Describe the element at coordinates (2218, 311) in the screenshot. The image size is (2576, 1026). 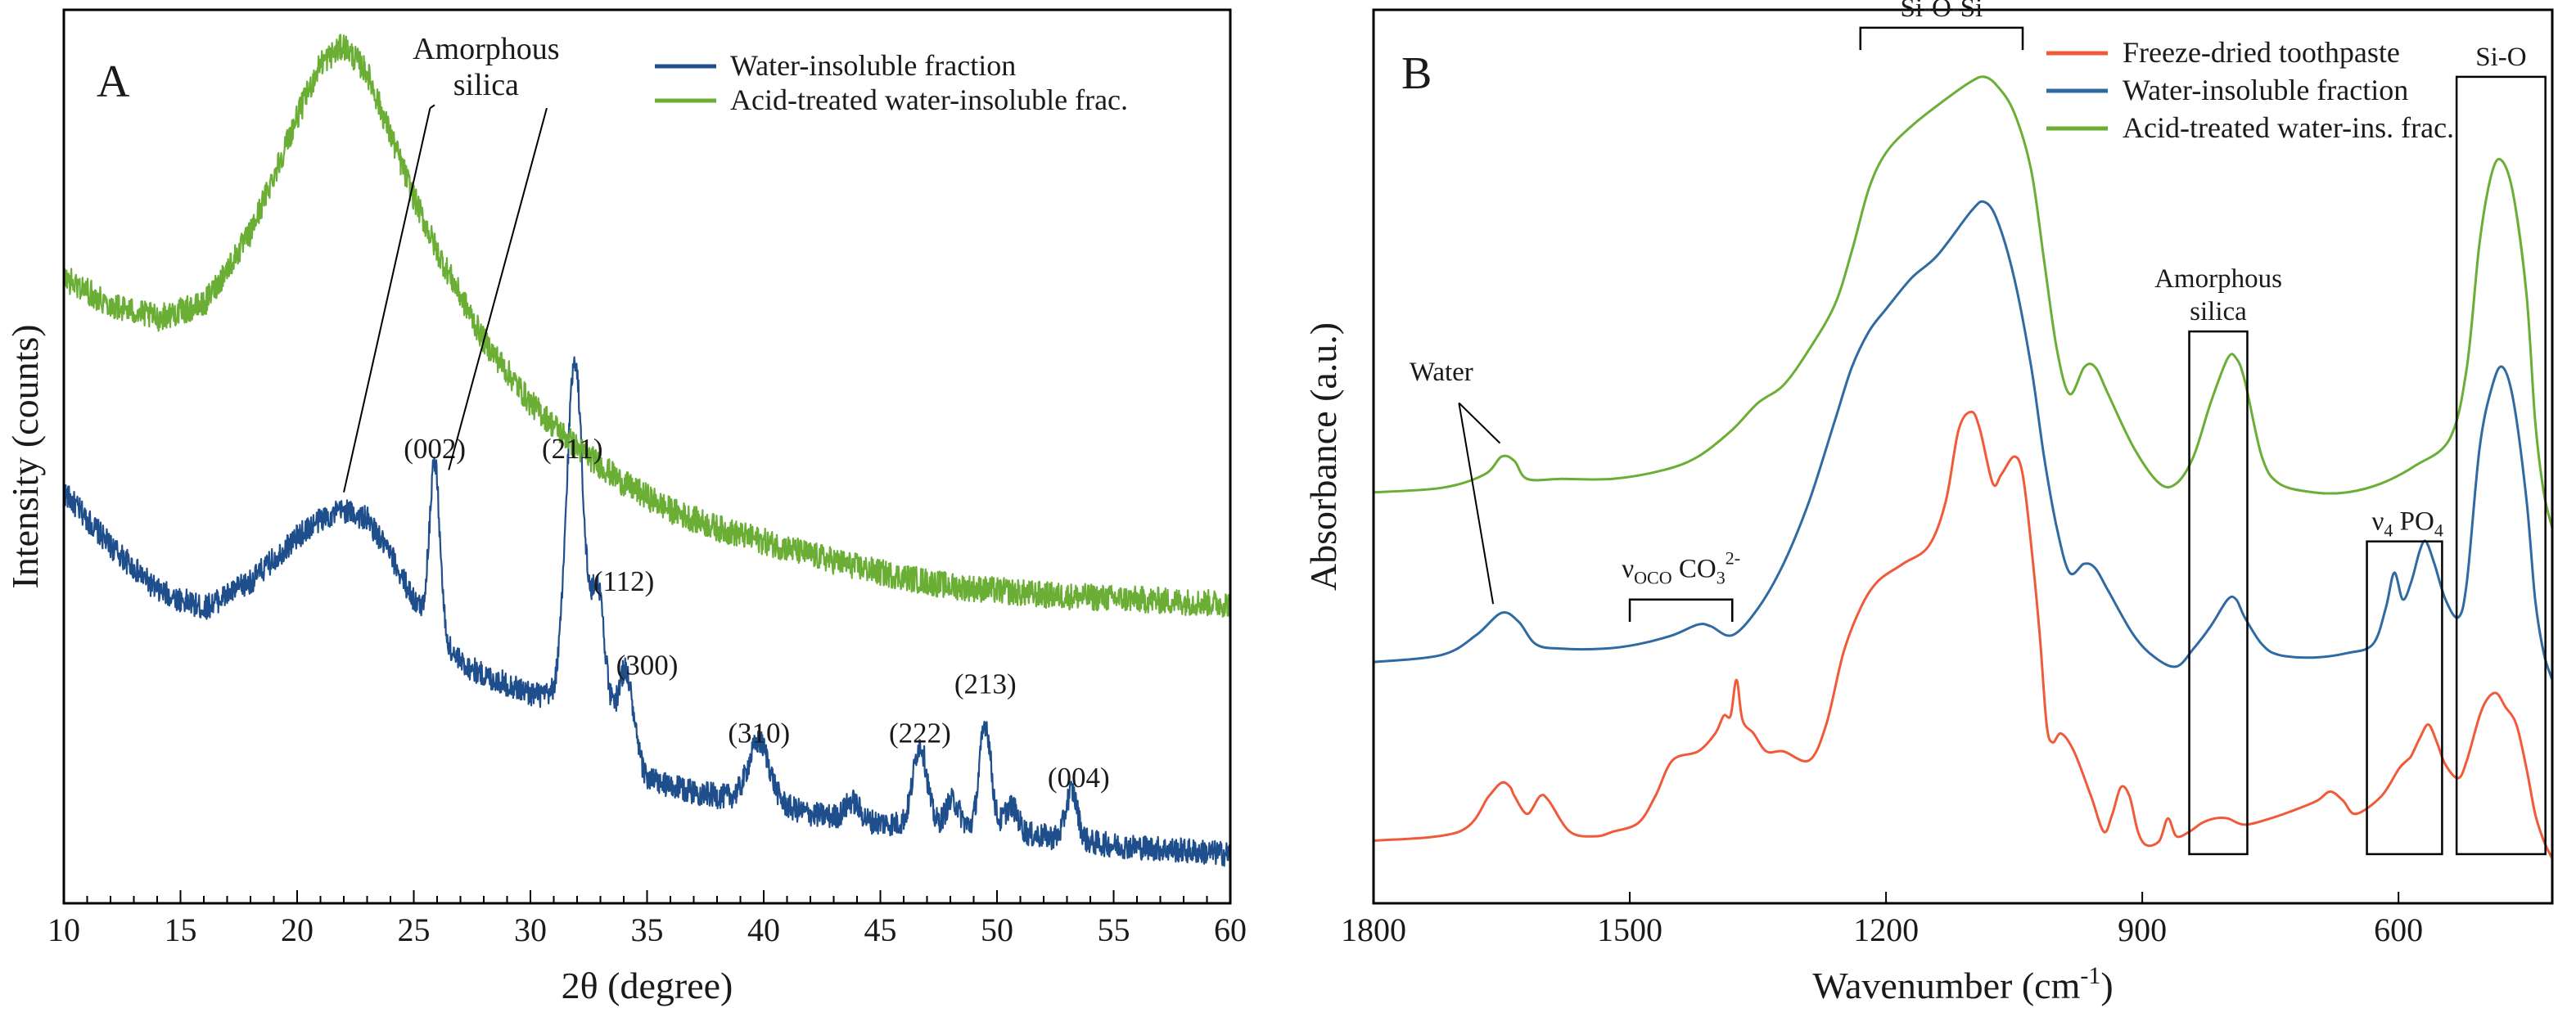
I see `chart-b-box-label-line: silica` at that location.